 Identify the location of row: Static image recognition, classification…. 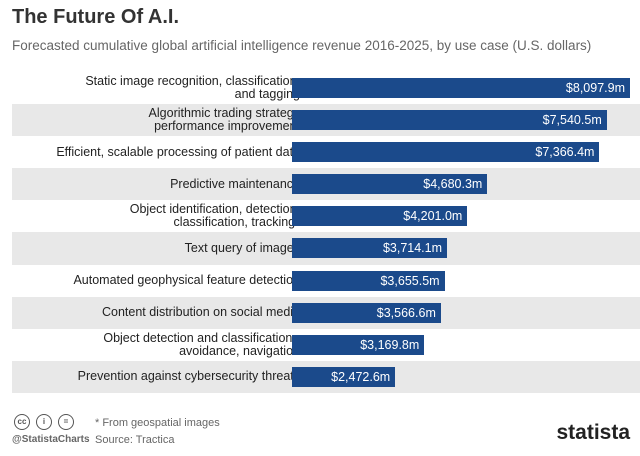
(326, 88).